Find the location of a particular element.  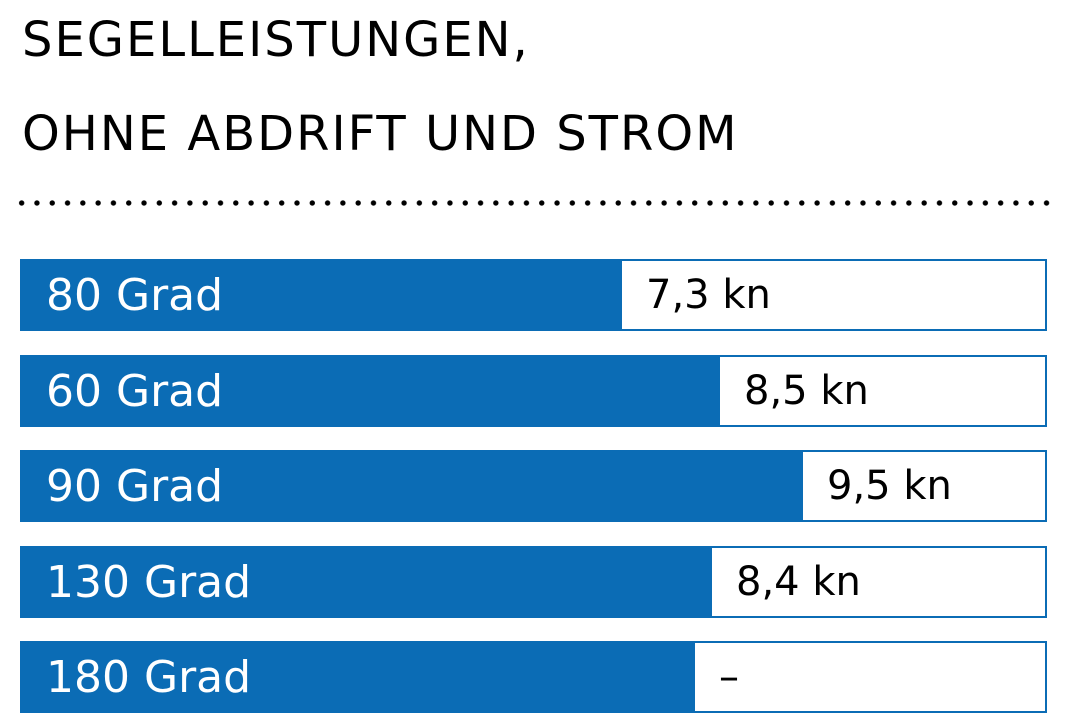

bar-category-label: 180 Grad is located at coordinates (149, 677).